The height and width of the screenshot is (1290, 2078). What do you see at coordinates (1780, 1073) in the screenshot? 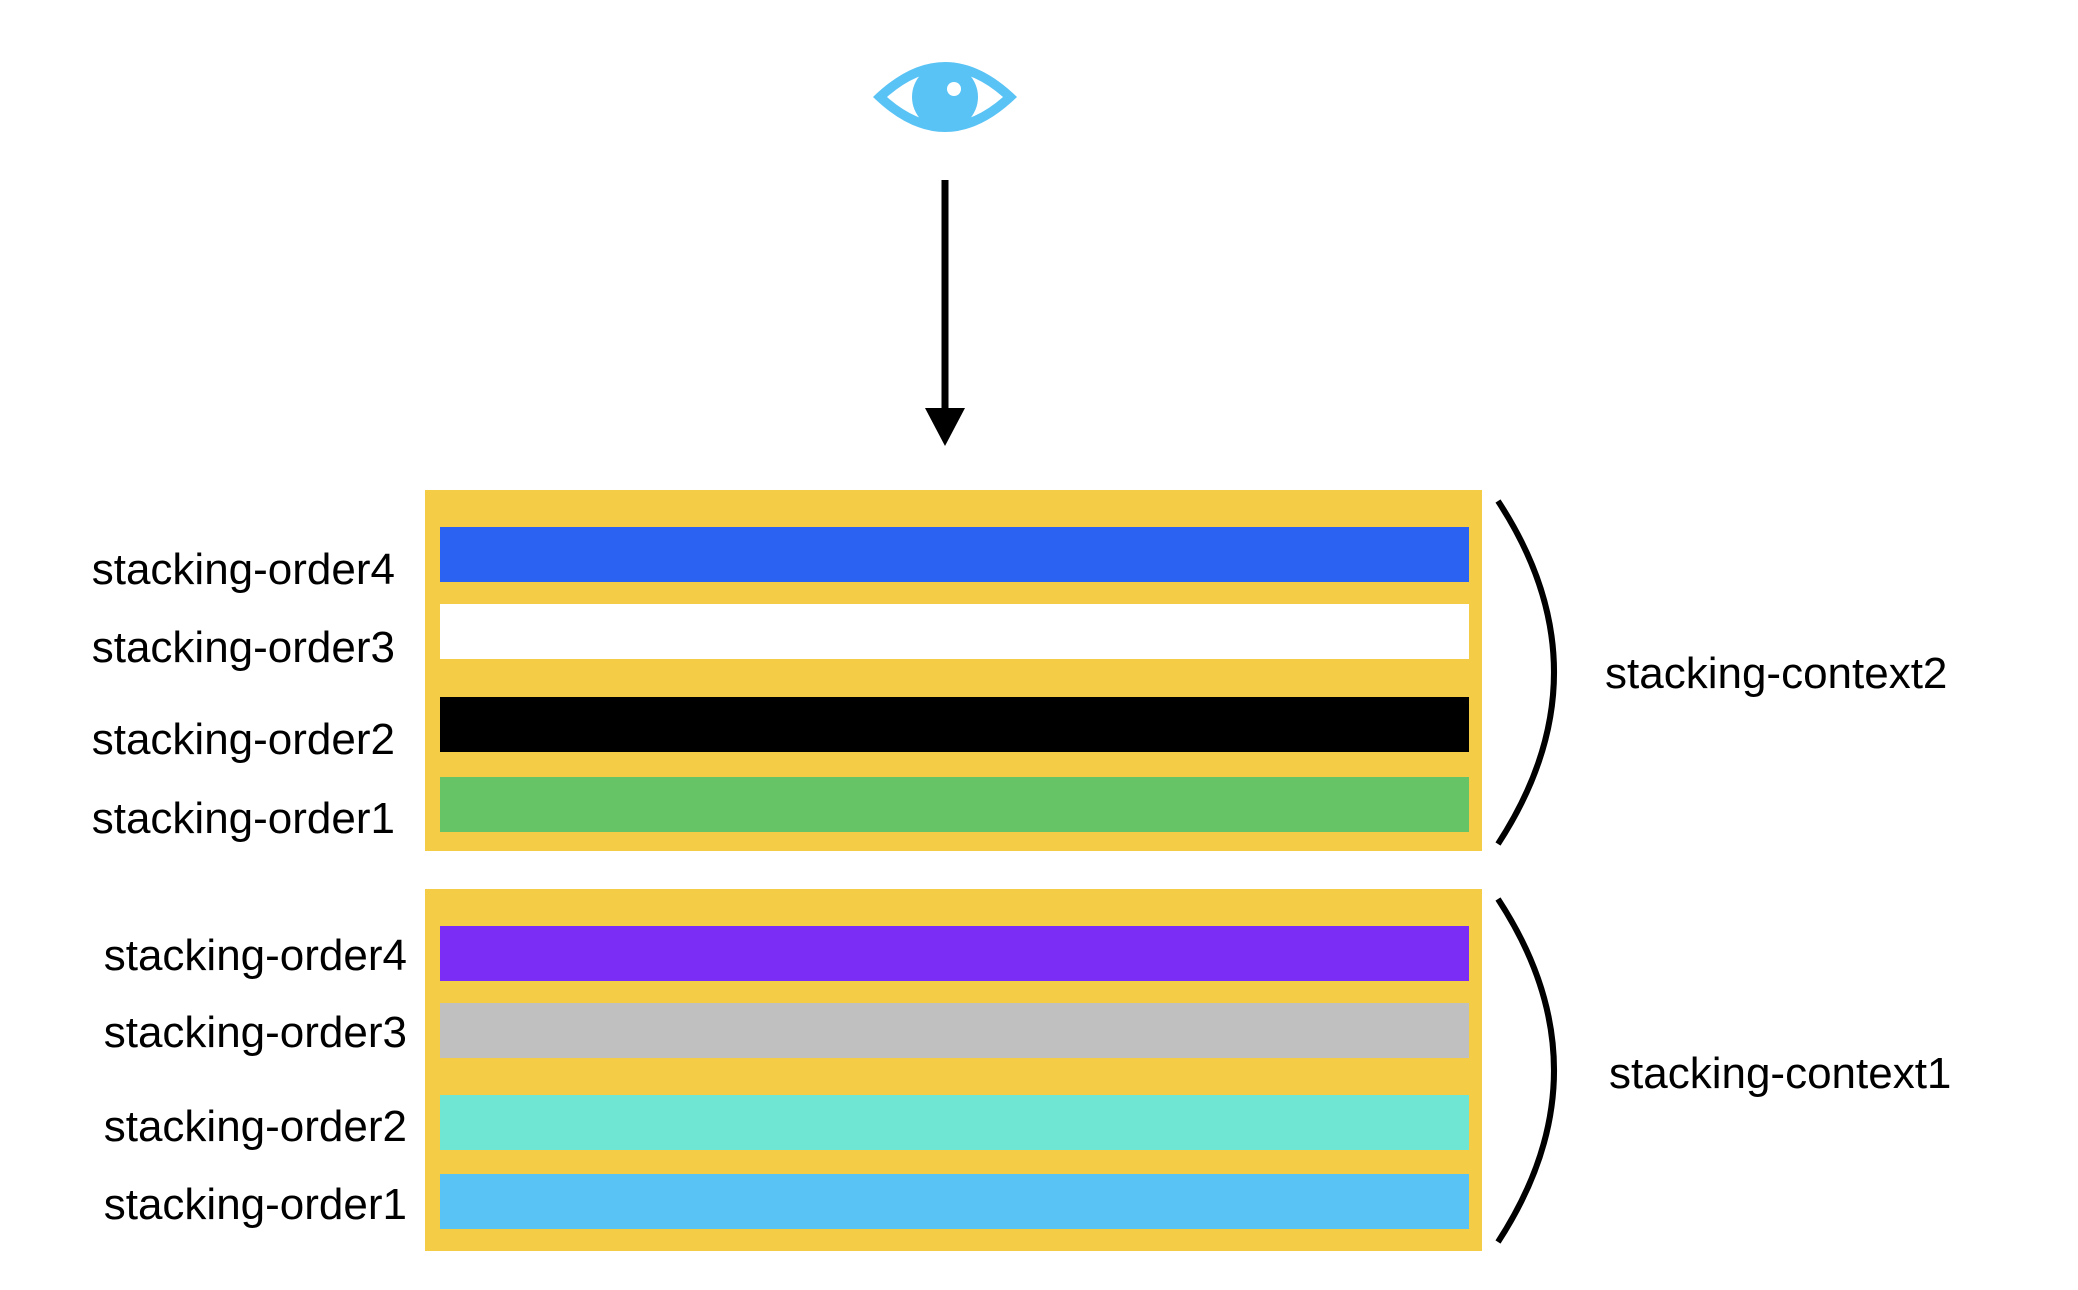
I see `context-label: stacking-context1` at bounding box center [1780, 1073].